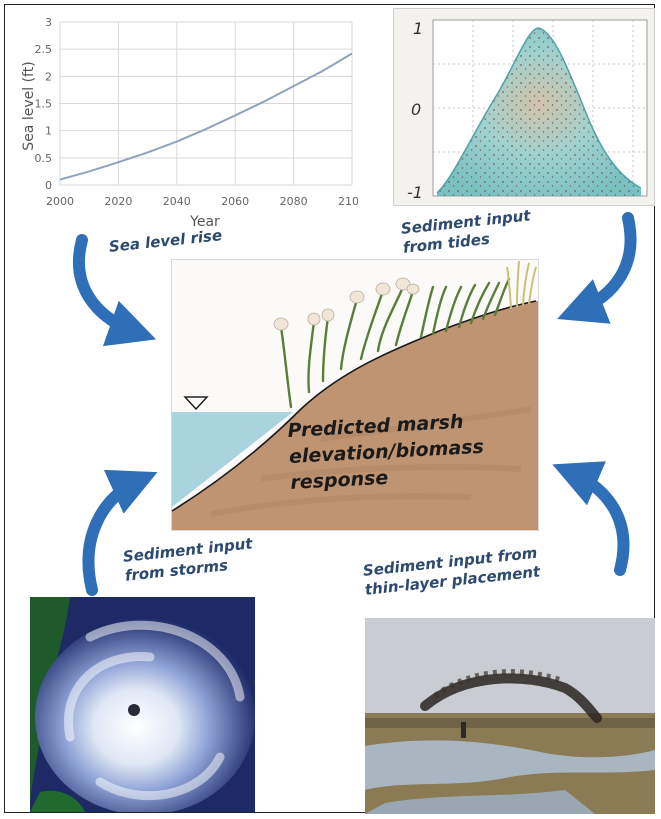 Image resolution: width=661 pixels, height=819 pixels. I want to click on sediment-texture, so click(371, 461).